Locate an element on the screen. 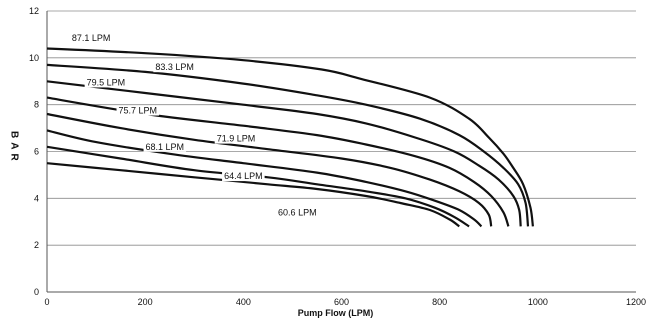  x-tick-label: 400 is located at coordinates (243, 302).